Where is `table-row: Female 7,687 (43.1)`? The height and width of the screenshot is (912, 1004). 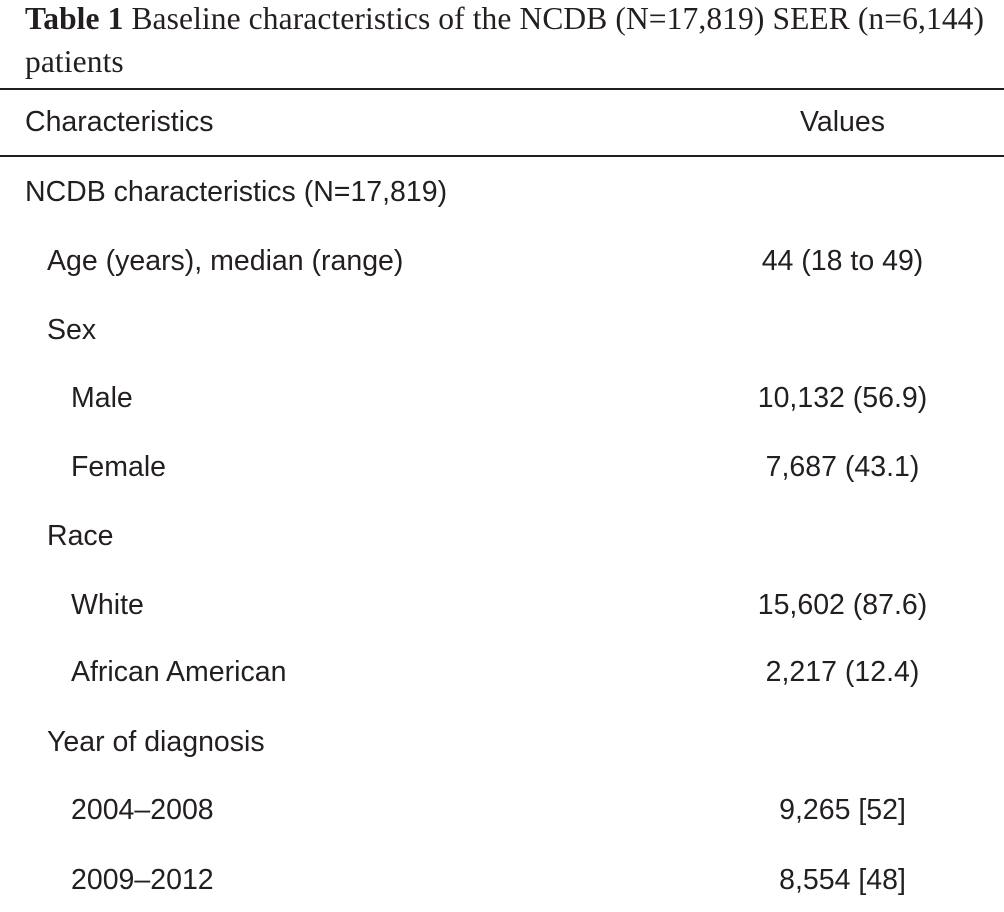 table-row: Female 7,687 (43.1) is located at coordinates (502, 467).